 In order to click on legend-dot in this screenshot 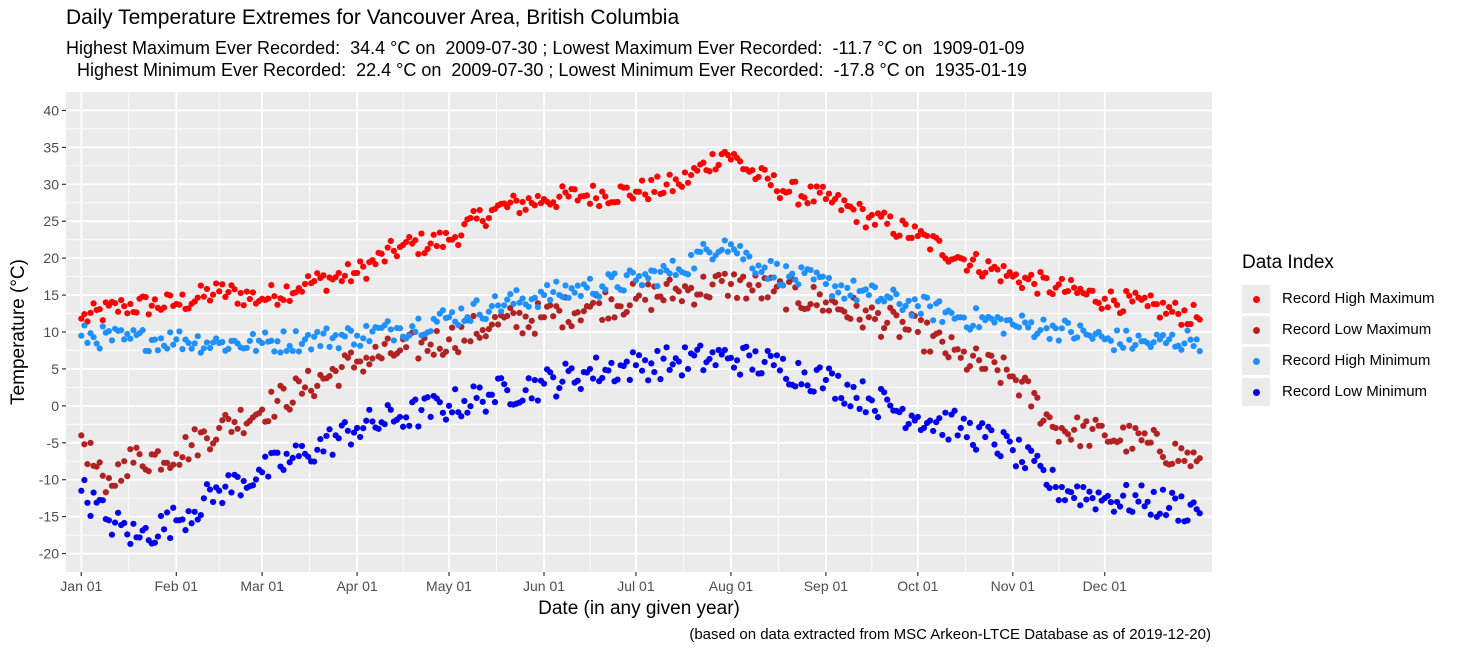, I will do `click(1256, 330)`.